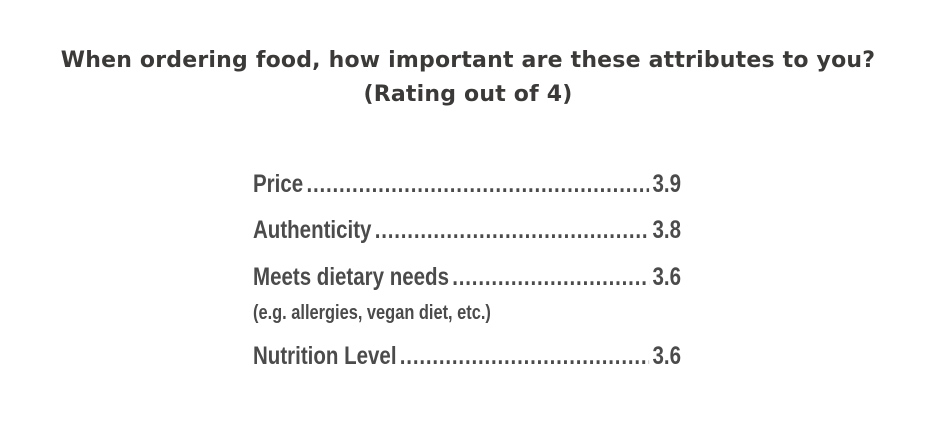 Image resolution: width=936 pixels, height=446 pixels. Describe the element at coordinates (372, 313) in the screenshot. I see `rating-note: (e.g. allergies, vegan diet, etc.)` at that location.